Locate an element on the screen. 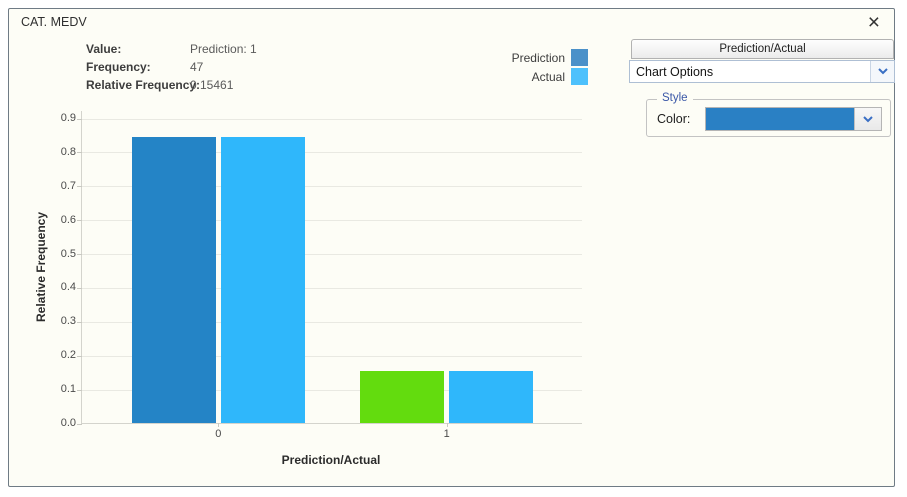 The image size is (907, 497). y-tick-label: 0.2 is located at coordinates (68, 355).